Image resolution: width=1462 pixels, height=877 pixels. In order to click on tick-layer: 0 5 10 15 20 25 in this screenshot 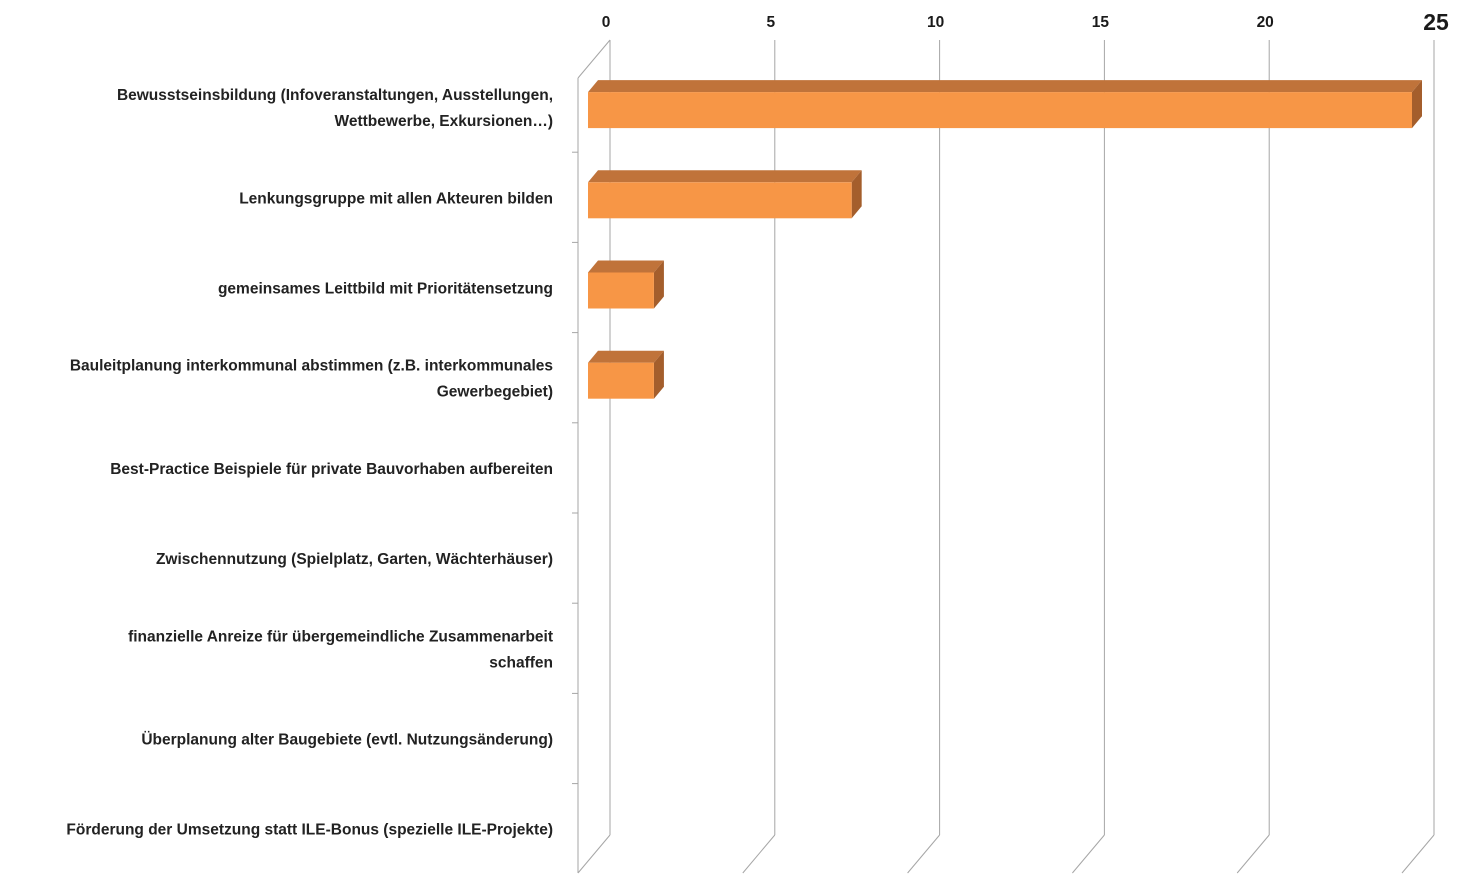, I will do `click(1025, 22)`.